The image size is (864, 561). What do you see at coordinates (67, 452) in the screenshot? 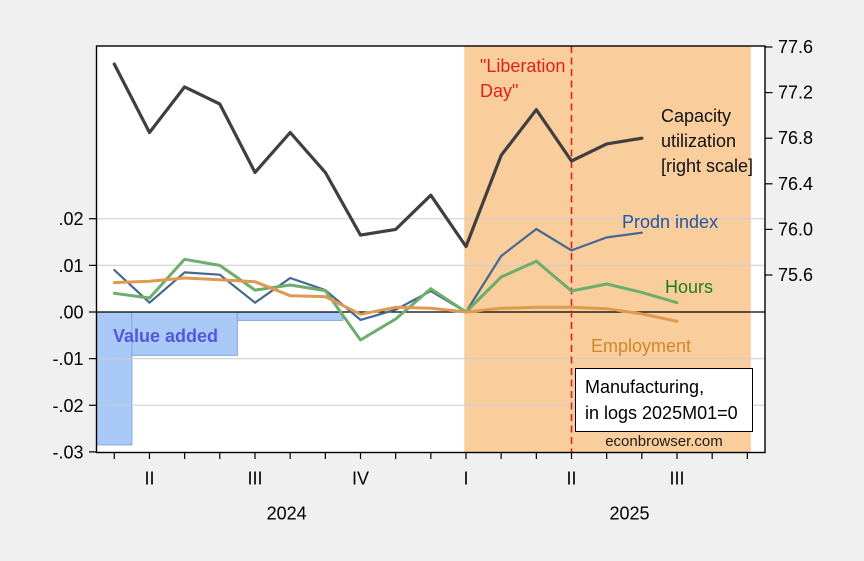
I see `left-axis-label: -.03` at bounding box center [67, 452].